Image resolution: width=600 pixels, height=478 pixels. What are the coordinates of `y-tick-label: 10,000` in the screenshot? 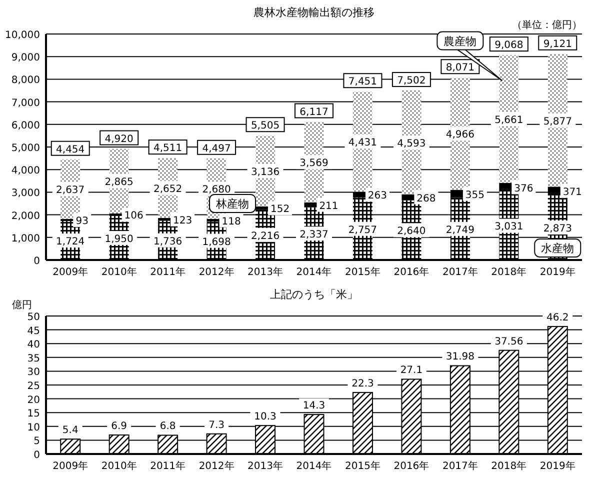 It's located at (22, 35).